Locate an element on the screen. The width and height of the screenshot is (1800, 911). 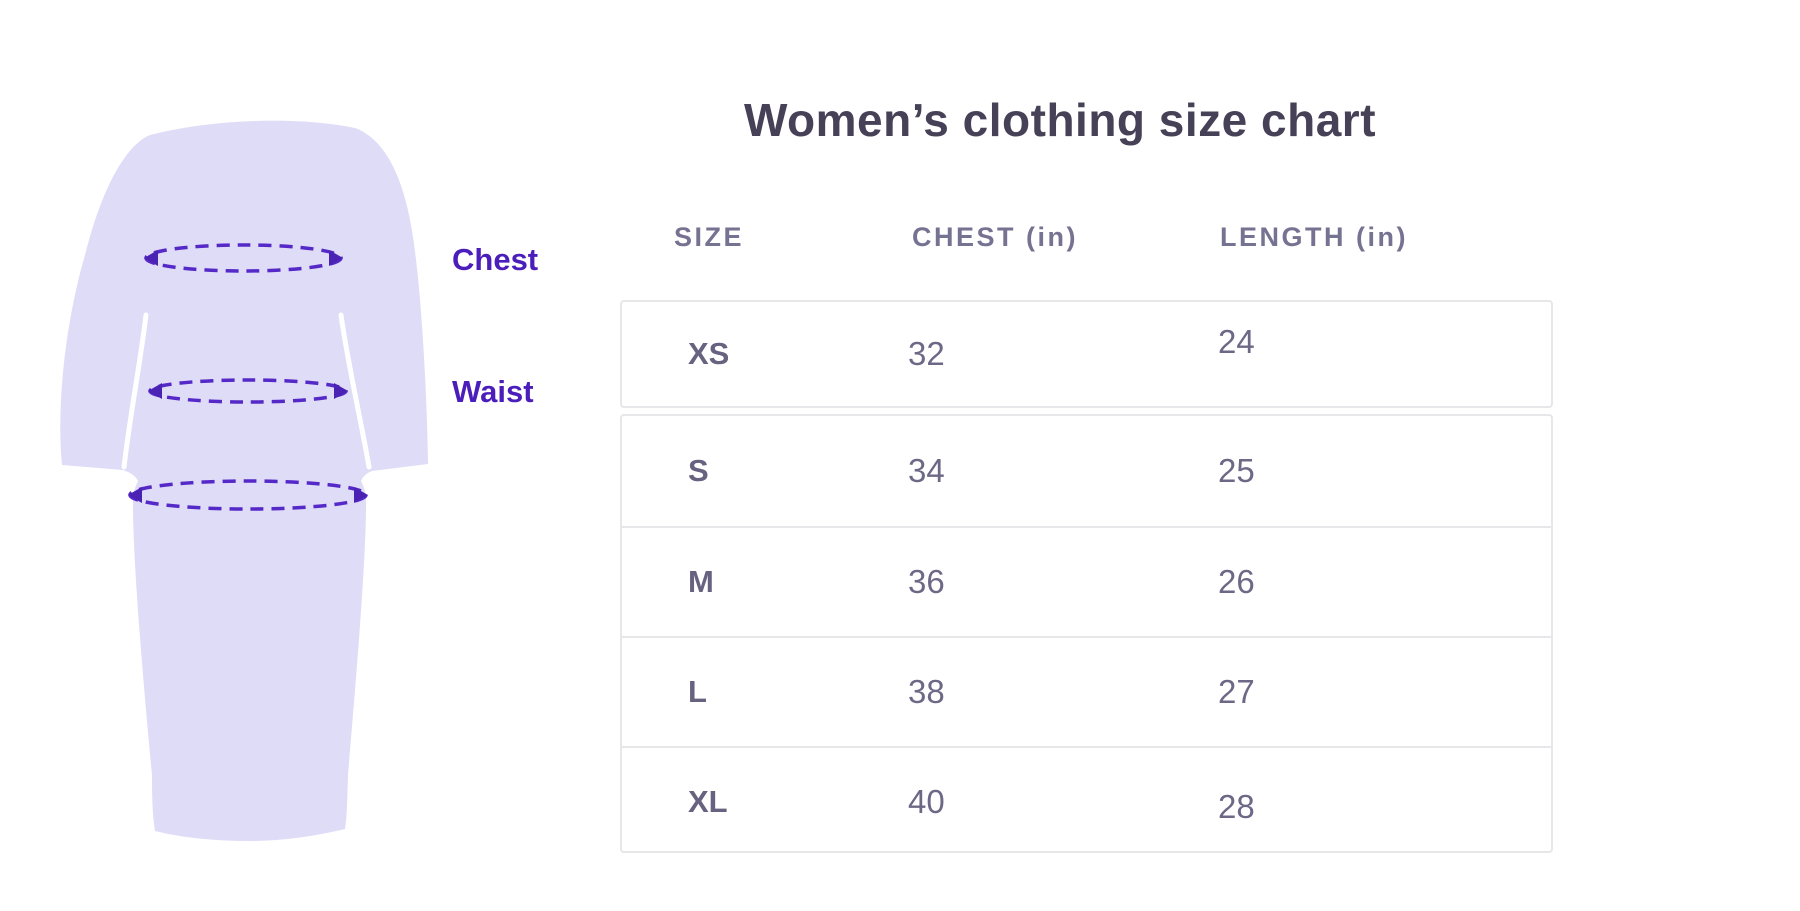
page-title: Women’s clothing size chart is located at coordinates (1060, 120).